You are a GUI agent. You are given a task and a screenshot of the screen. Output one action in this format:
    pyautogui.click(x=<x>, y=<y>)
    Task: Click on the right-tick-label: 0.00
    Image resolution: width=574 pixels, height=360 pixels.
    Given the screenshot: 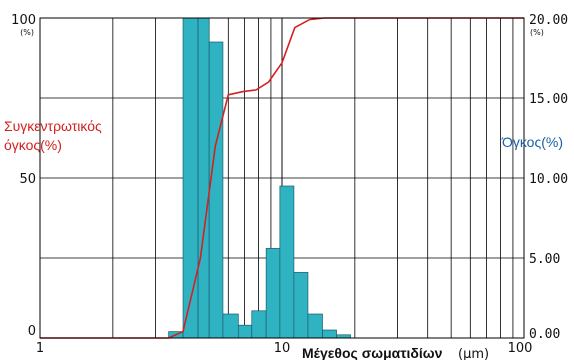 What is the action you would take?
    pyautogui.click(x=544, y=334)
    